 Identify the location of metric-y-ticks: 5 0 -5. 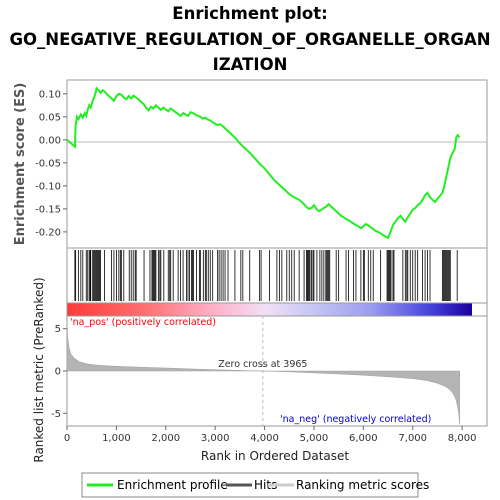
(59, 372).